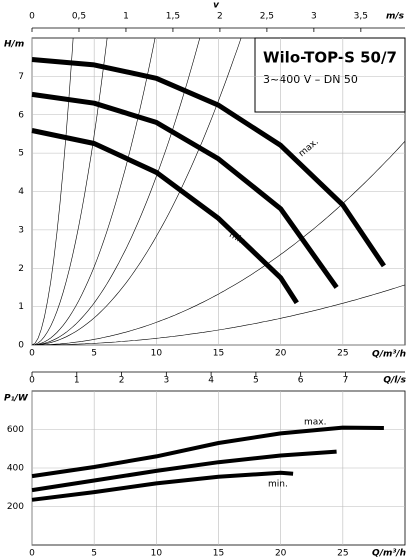 The height and width of the screenshot is (560, 408). What do you see at coordinates (278, 485) in the screenshot?
I see `annotation: min.` at bounding box center [278, 485].